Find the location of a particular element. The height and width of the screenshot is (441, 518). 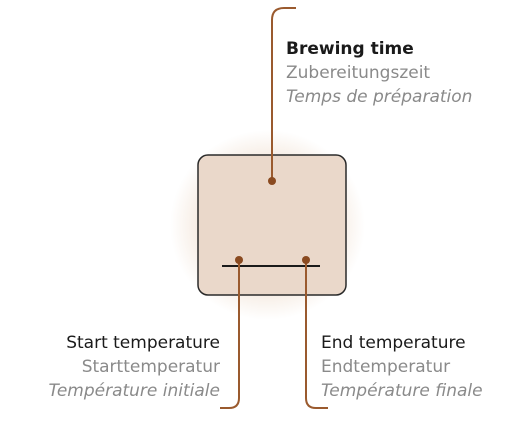

label-fr: Température initiale is located at coordinates (134, 391).